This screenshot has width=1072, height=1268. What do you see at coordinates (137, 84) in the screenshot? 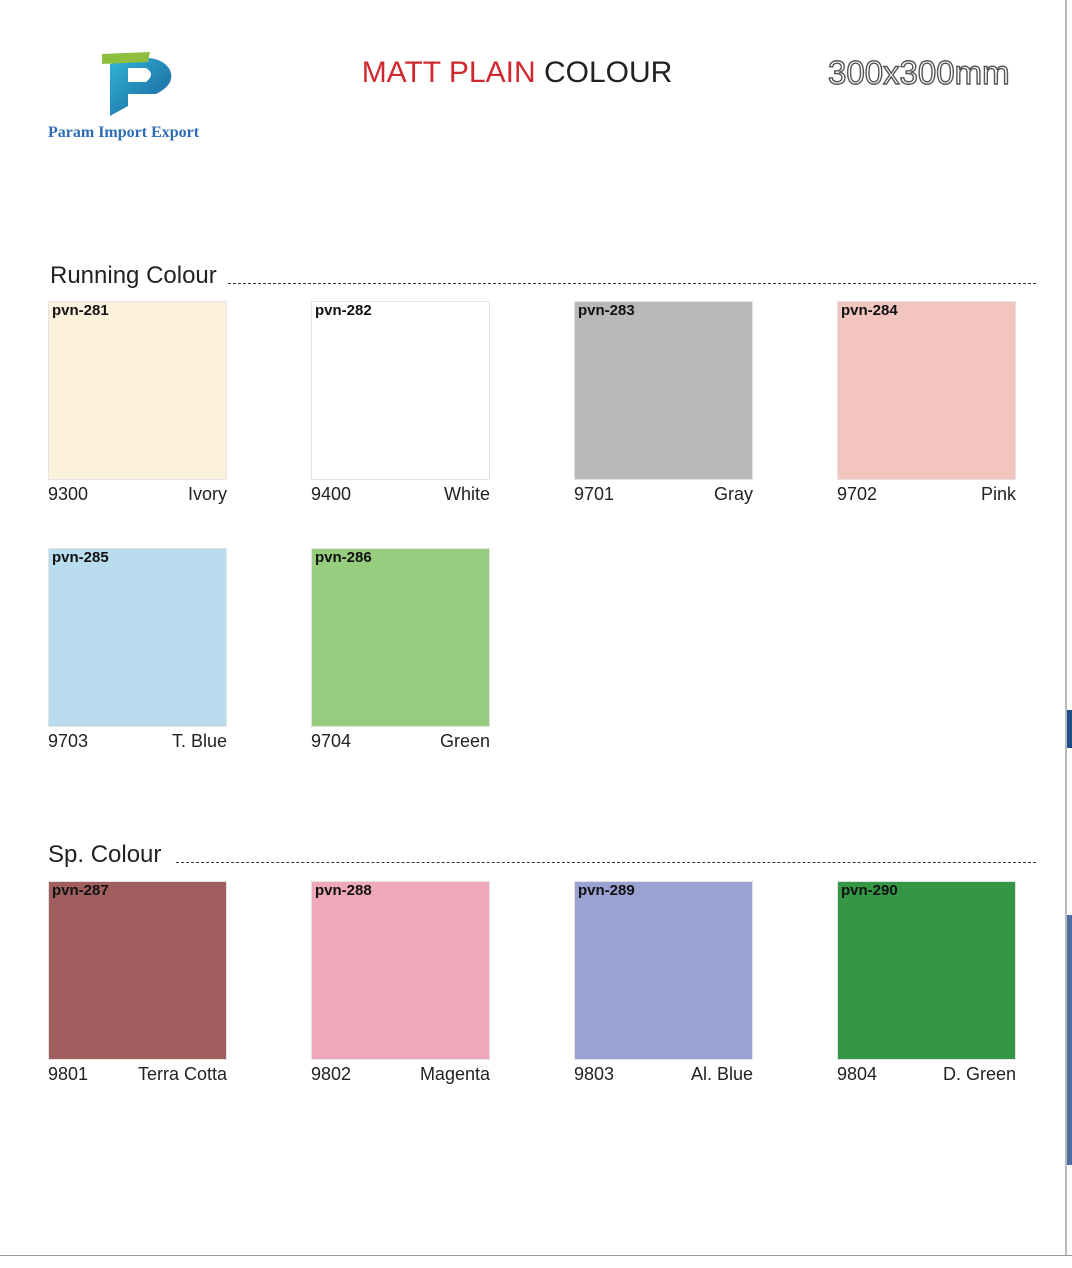
I see `logo` at bounding box center [137, 84].